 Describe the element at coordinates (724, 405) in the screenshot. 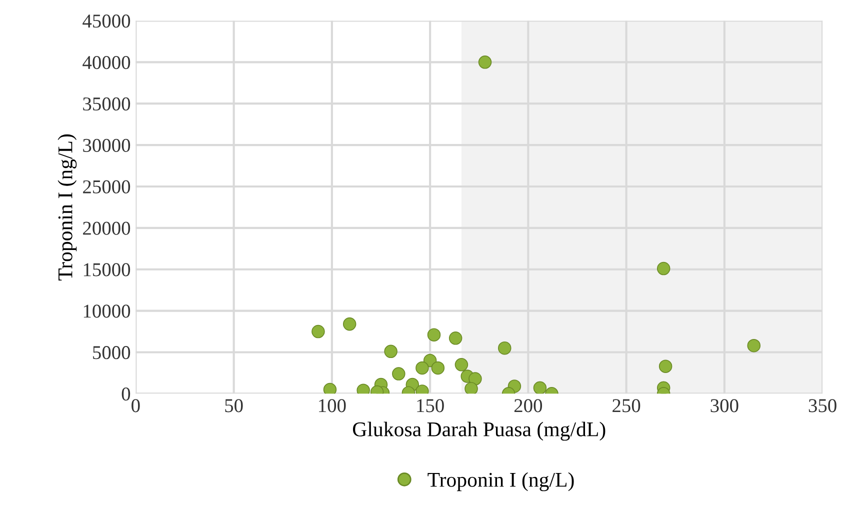

I see `x-tick-label: 300` at that location.